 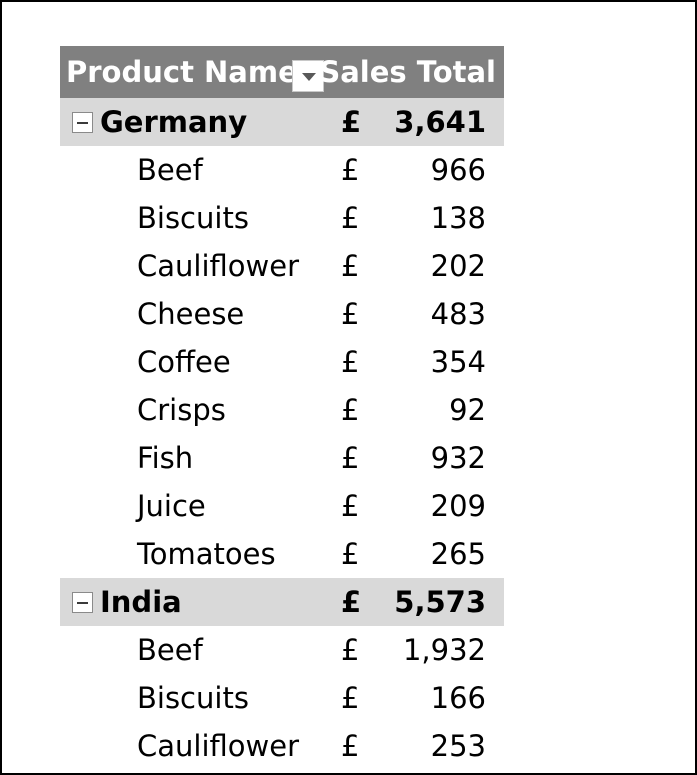 I want to click on table-row: Fish £ 932, so click(x=282, y=458).